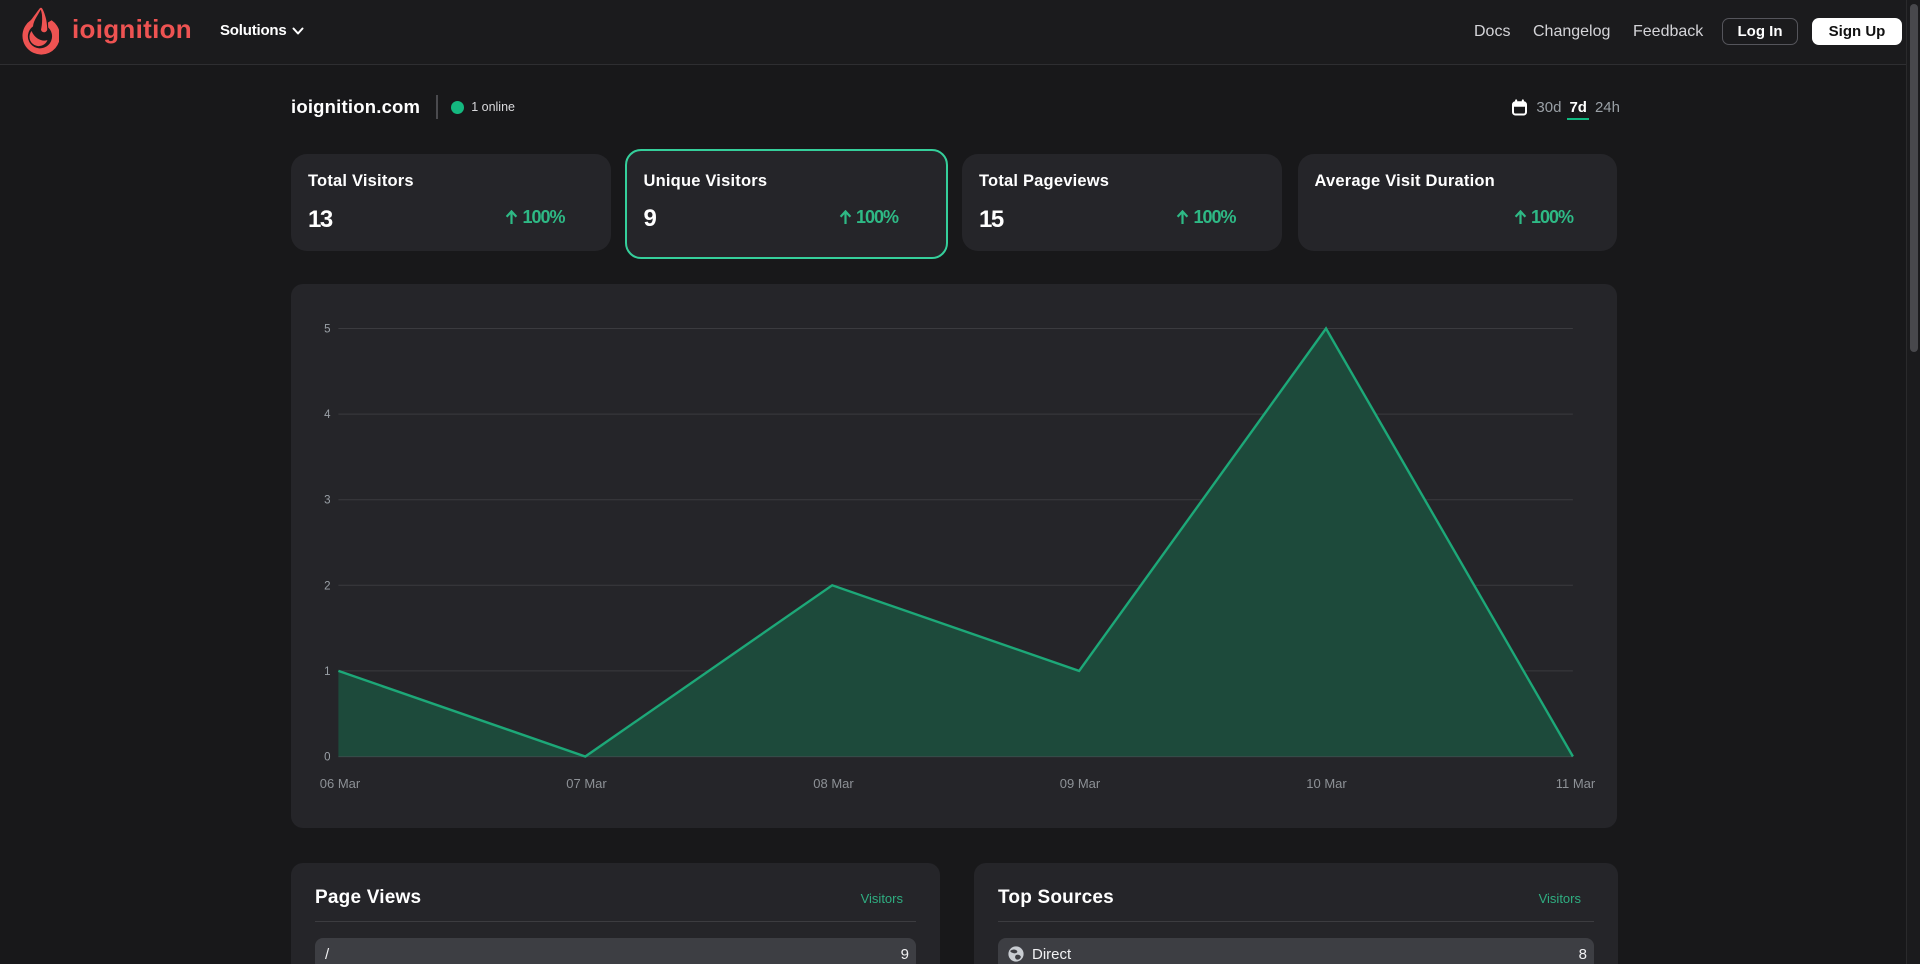 Image resolution: width=1920 pixels, height=964 pixels. I want to click on svg-text: 5, so click(327, 329).